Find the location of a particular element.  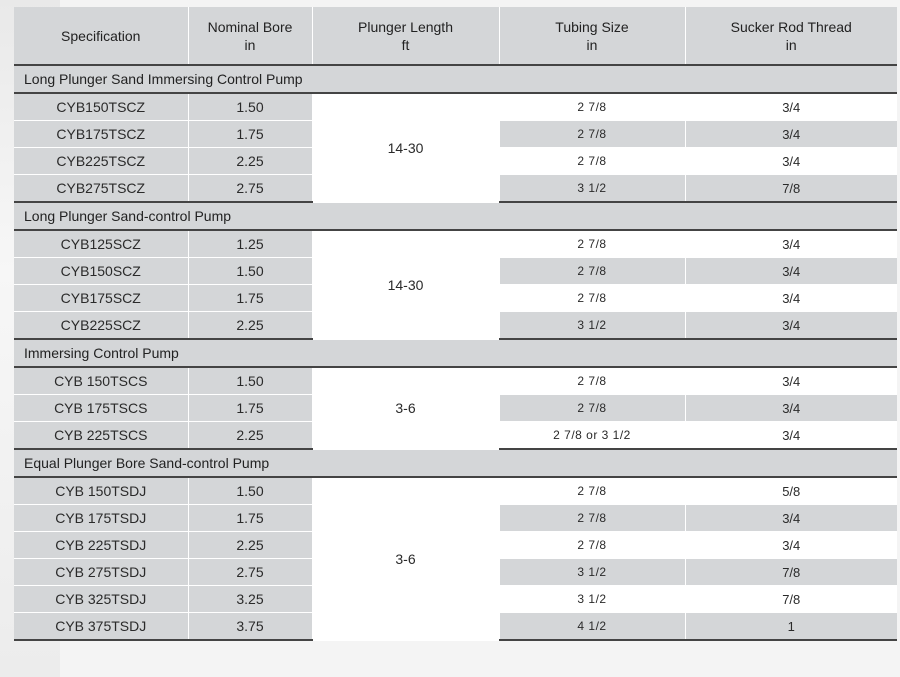

header-plunger-length: Plunger Length ft is located at coordinates (406, 36).